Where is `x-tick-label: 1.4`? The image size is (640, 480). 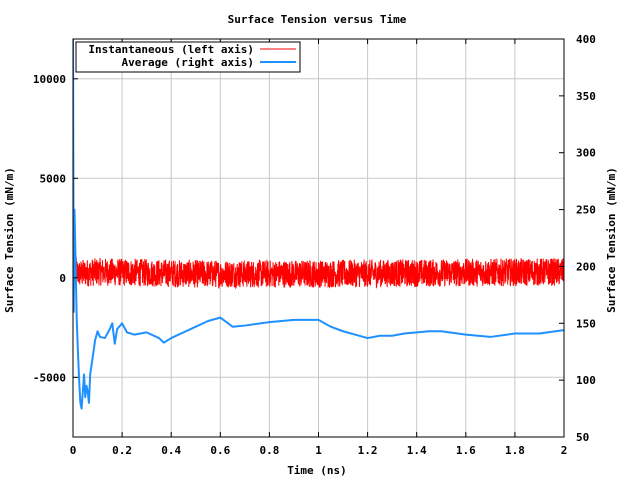 x-tick-label: 1.4 is located at coordinates (417, 450).